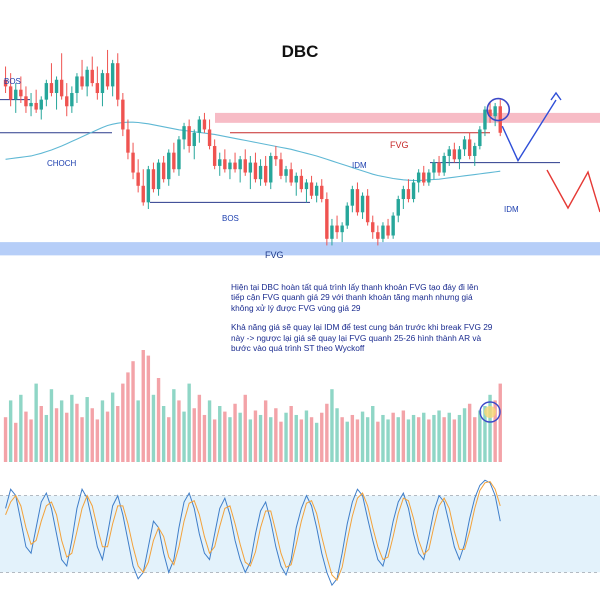 The height and width of the screenshot is (605, 600). I want to click on bos-label-mid: BOS, so click(230, 218).